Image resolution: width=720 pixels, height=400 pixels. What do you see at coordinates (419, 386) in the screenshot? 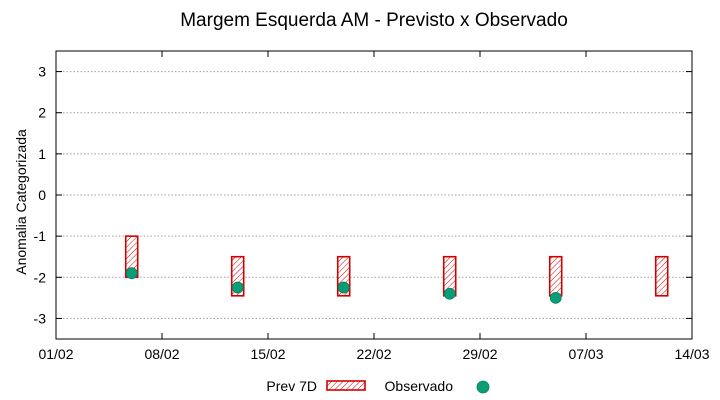
I see `legend-label-observado: Observado` at bounding box center [419, 386].